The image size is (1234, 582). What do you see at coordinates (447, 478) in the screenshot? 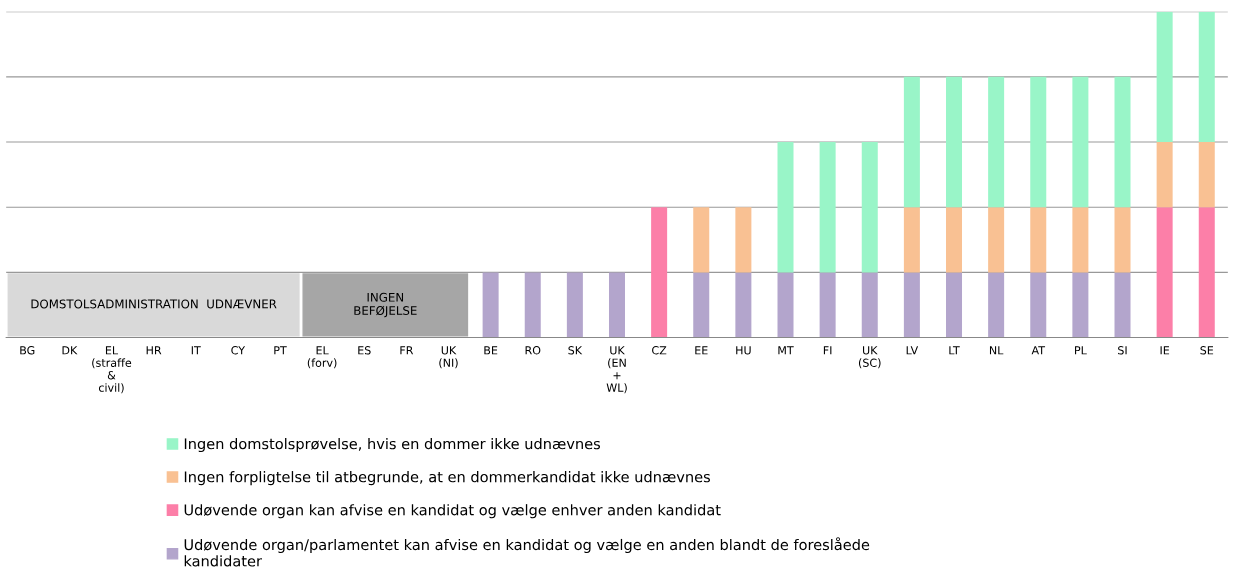
I see `legend-label: Ingen forpligtelse til atbegrunde, at en dommerkandidat ikke udnævnes` at bounding box center [447, 478].